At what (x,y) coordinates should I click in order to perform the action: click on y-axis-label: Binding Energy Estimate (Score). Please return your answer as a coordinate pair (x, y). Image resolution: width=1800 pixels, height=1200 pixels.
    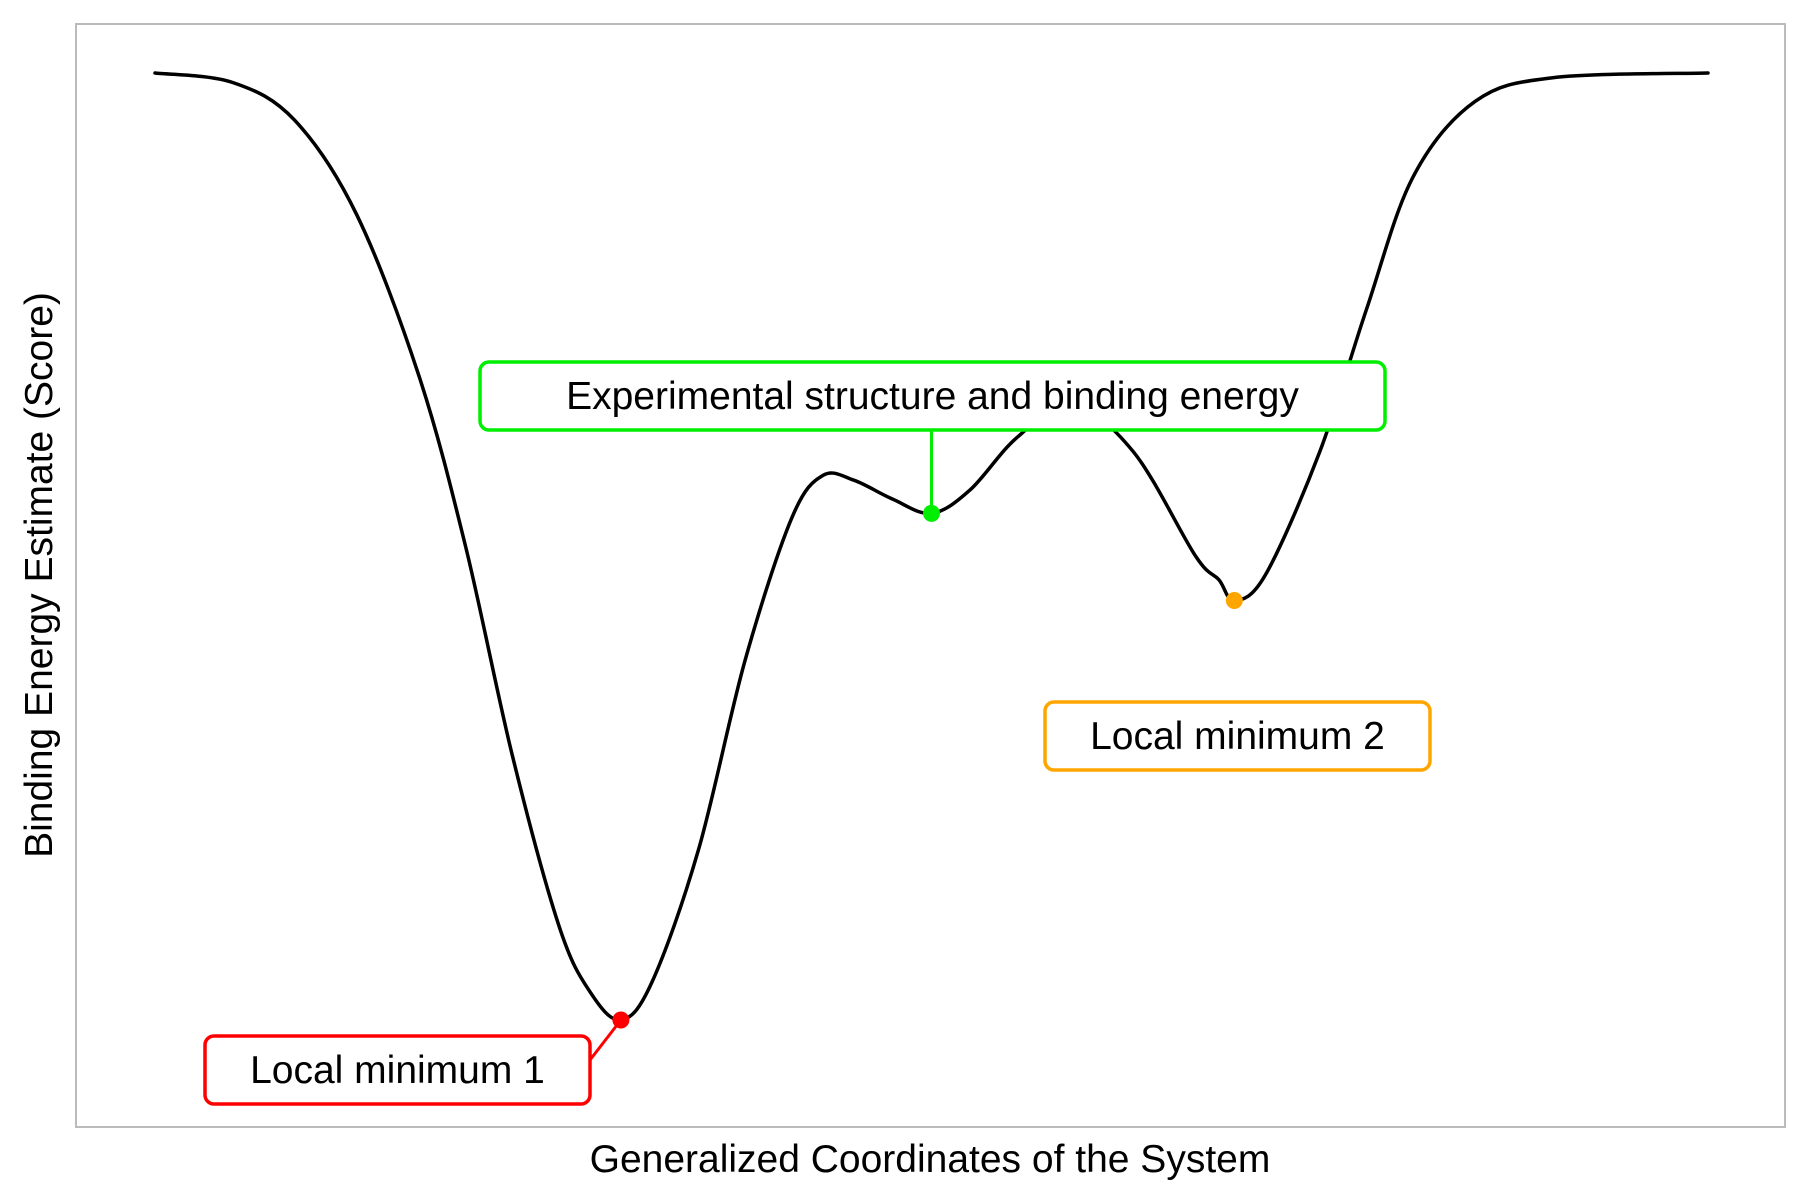
    Looking at the image, I should click on (39, 575).